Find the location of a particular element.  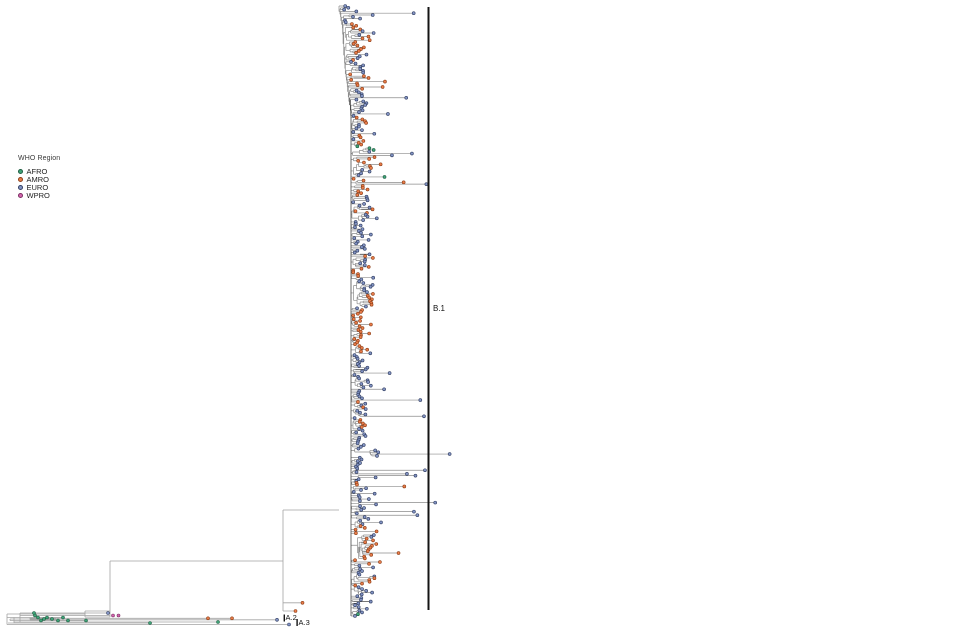

clade-label-a2: A.2 is located at coordinates (291, 617).